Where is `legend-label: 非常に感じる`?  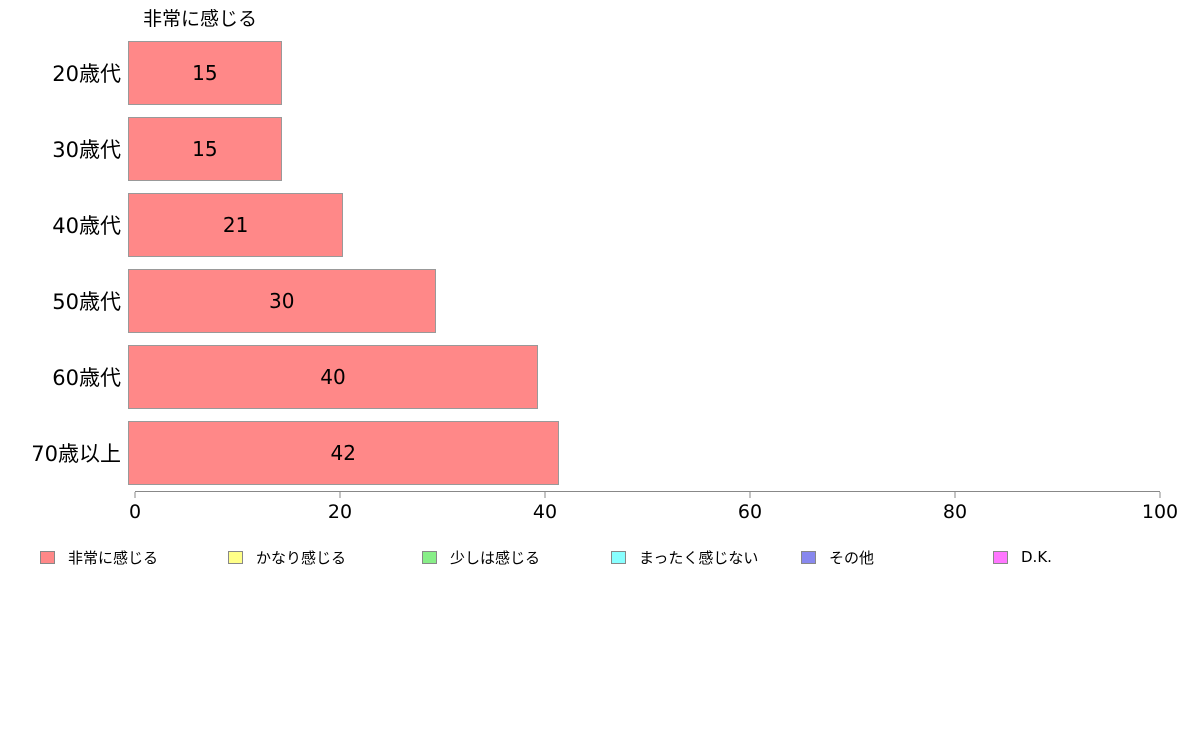 legend-label: 非常に感じる is located at coordinates (113, 557).